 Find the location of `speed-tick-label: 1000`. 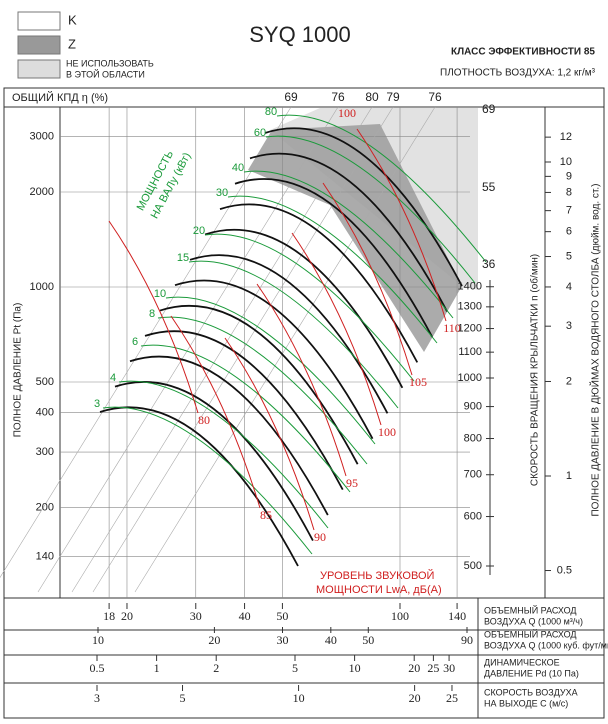

speed-tick-label: 1000 is located at coordinates (470, 378).